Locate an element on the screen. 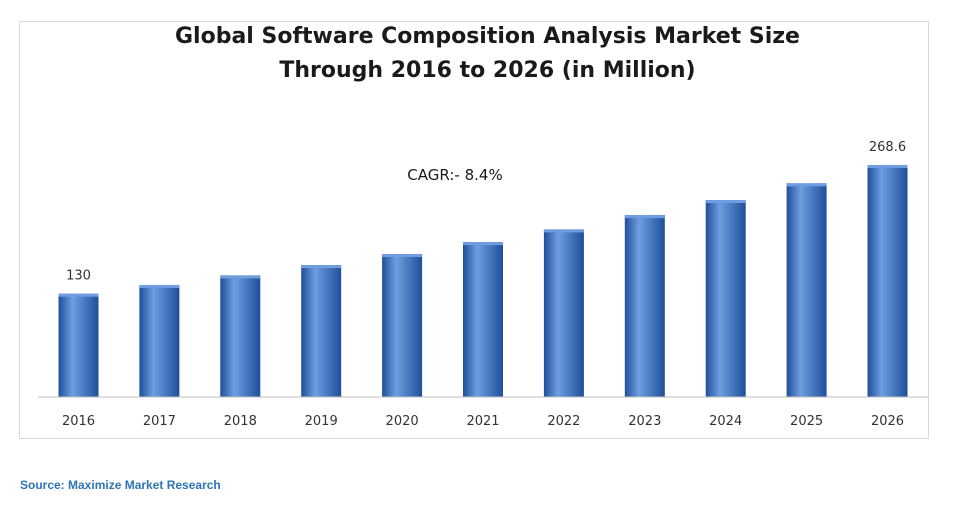 This screenshot has width=975, height=513. cagr-annotation: CAGR:- 8.4% is located at coordinates (454, 175).